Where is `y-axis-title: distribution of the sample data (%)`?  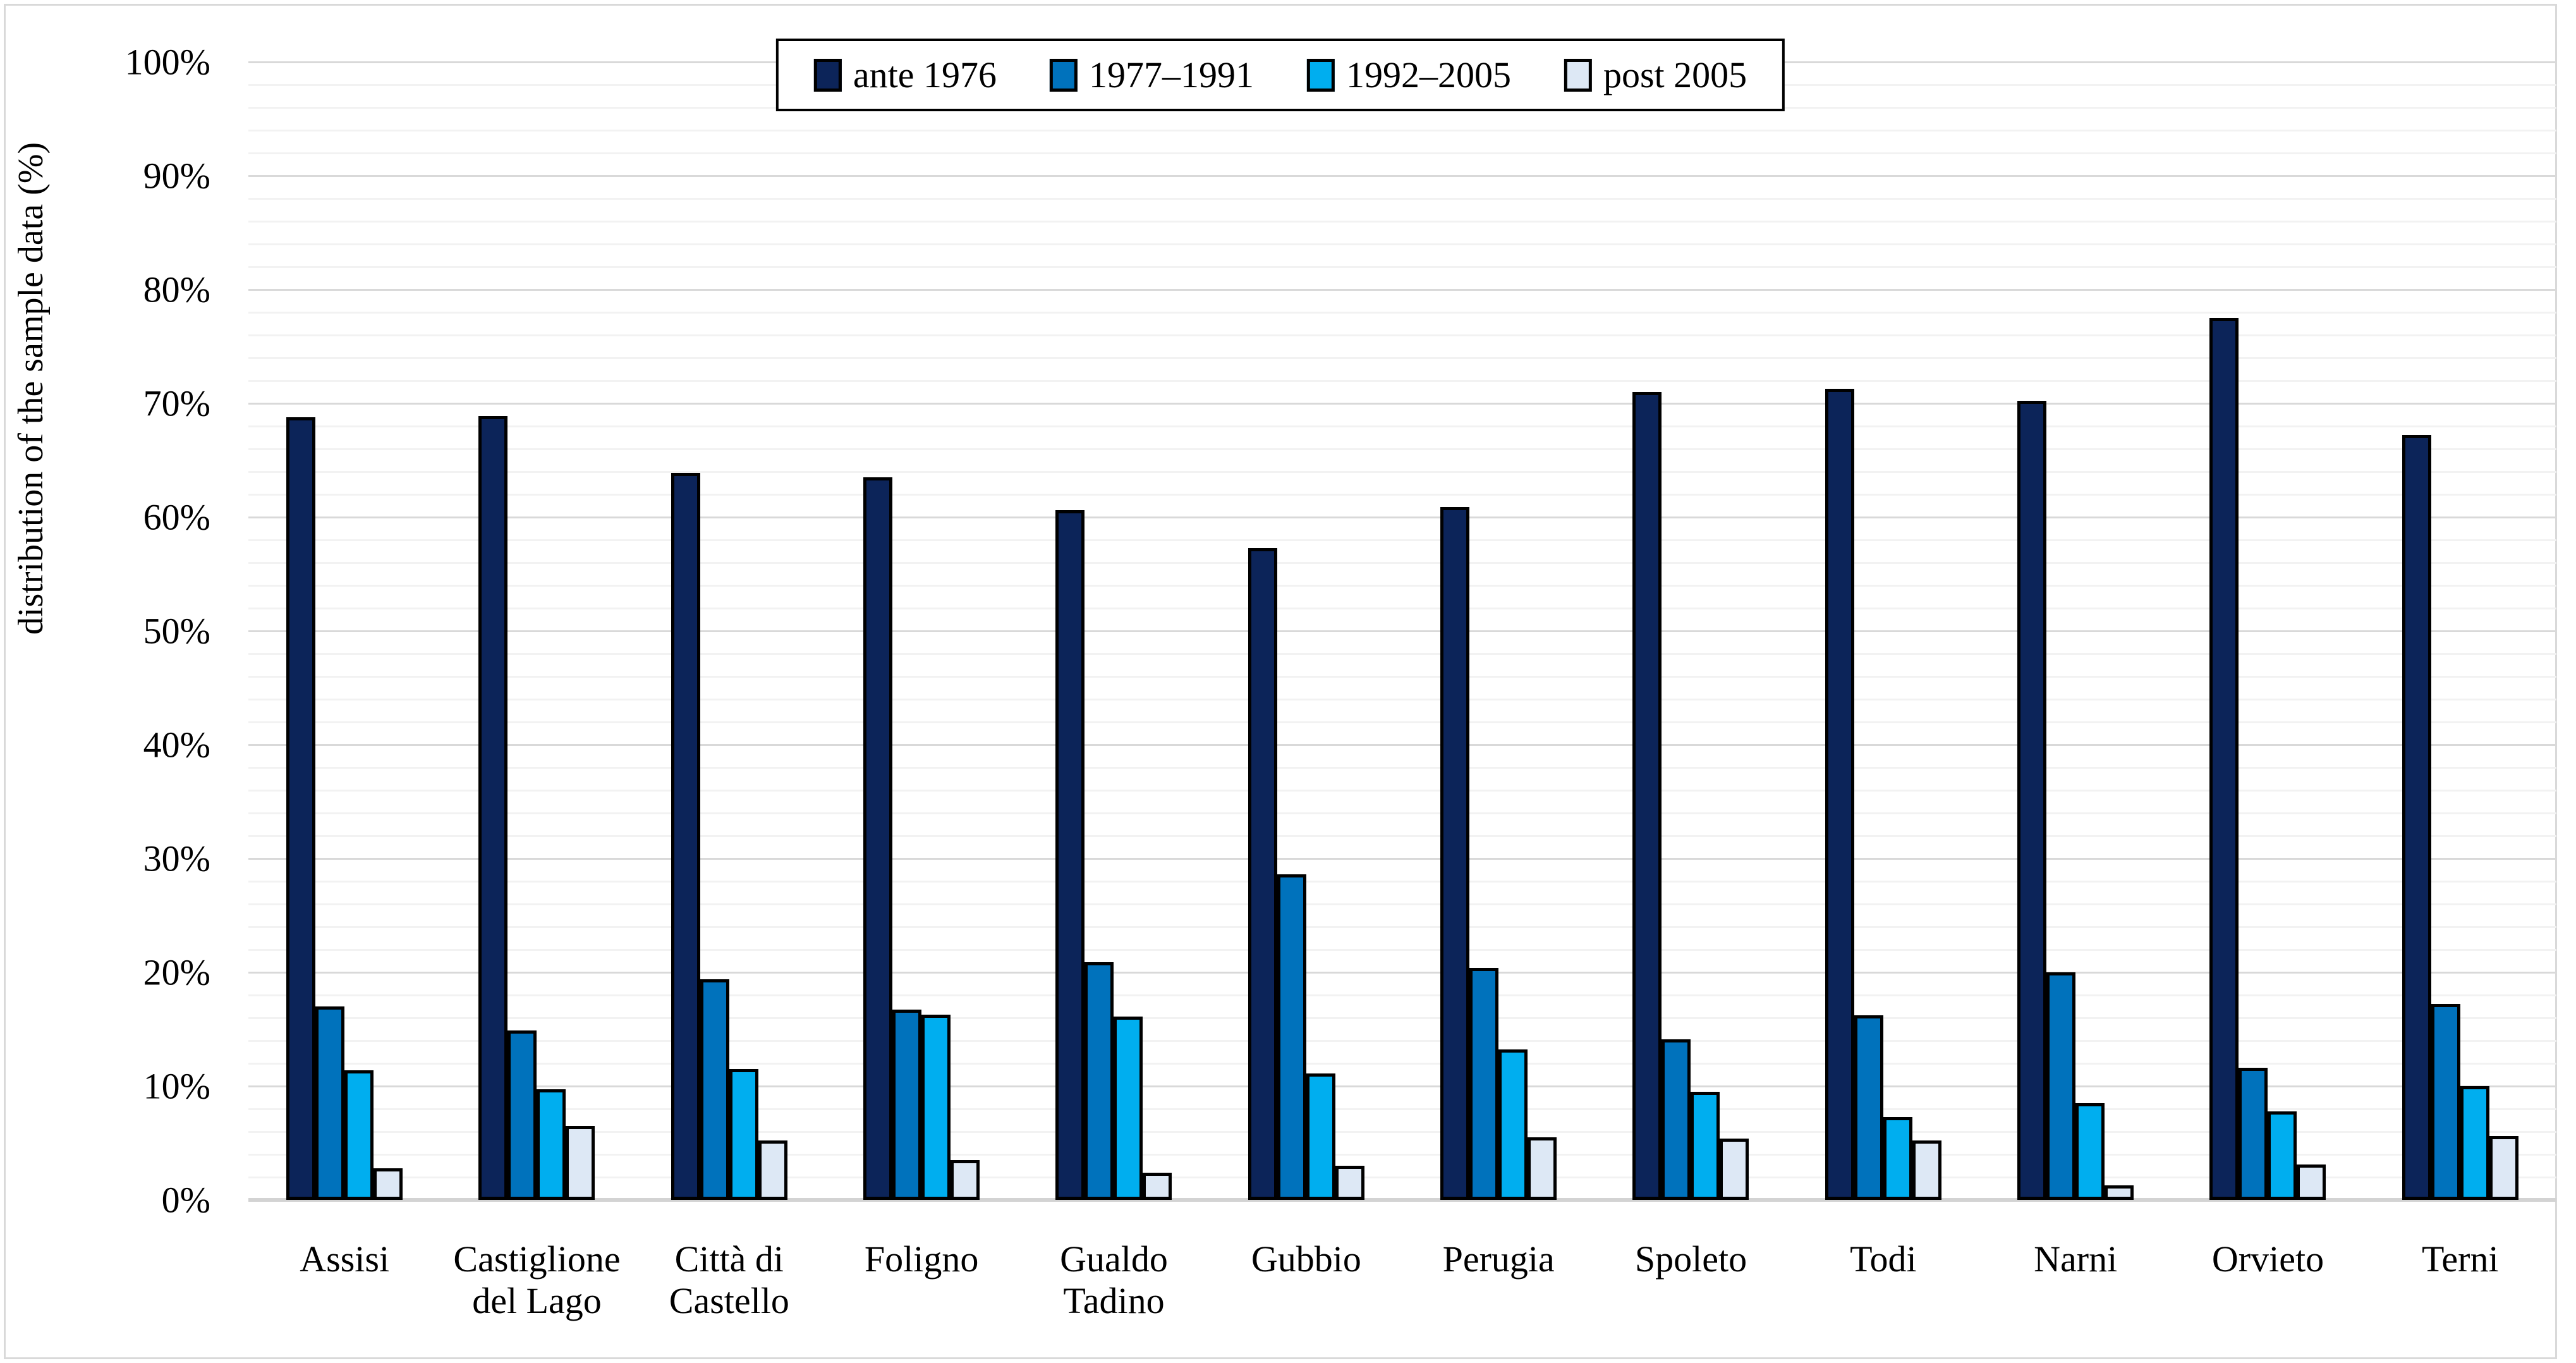
y-axis-title: distribution of the sample data (%) is located at coordinates (31, 388).